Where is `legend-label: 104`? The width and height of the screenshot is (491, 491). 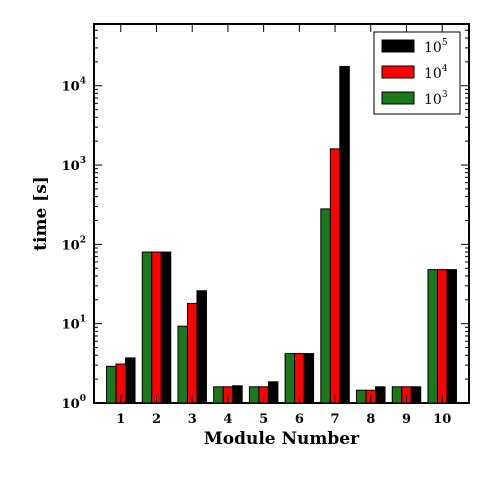 legend-label: 104 is located at coordinates (436, 73).